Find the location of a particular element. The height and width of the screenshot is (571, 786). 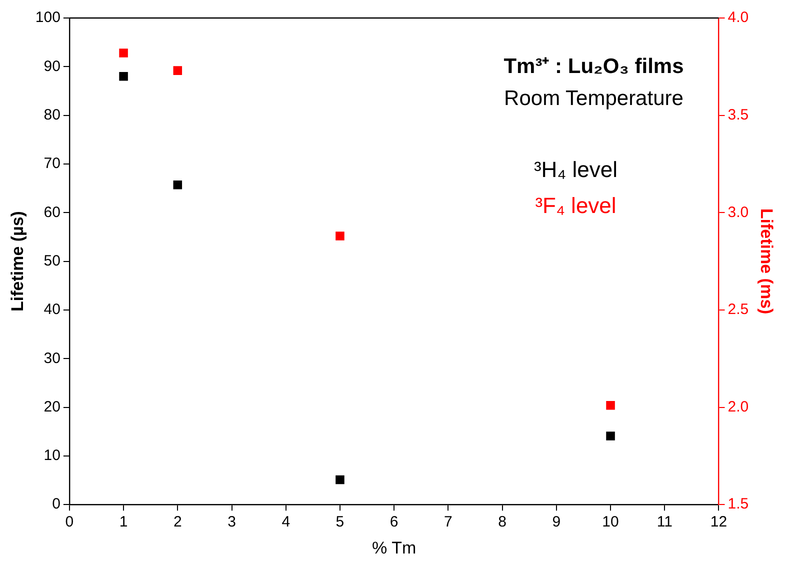

x-tick-label: 1 is located at coordinates (123, 522).